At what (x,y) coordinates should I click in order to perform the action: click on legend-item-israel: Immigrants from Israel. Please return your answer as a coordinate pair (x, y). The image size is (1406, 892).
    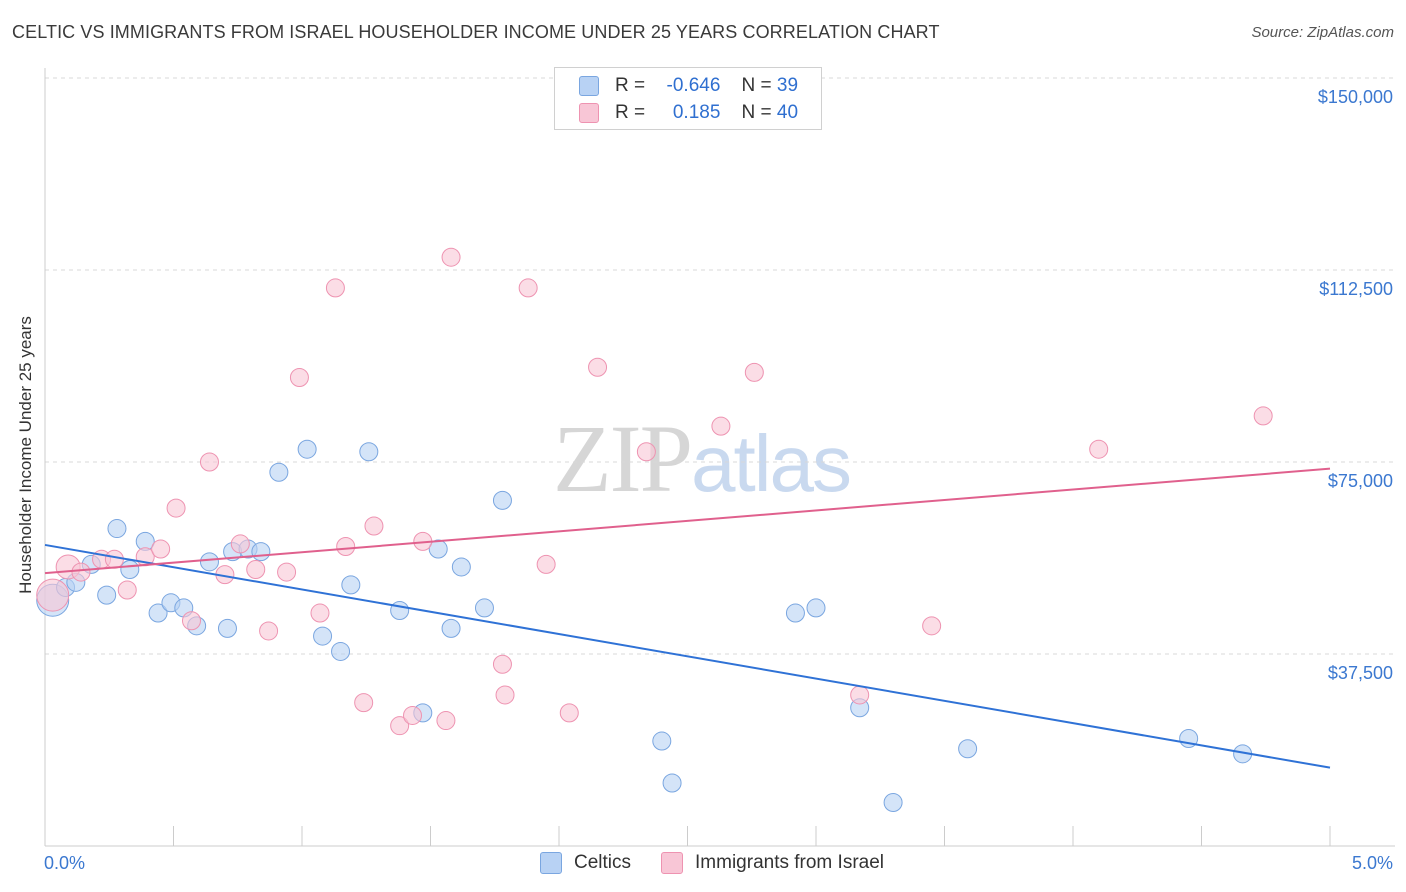
    Looking at the image, I should click on (772, 863).